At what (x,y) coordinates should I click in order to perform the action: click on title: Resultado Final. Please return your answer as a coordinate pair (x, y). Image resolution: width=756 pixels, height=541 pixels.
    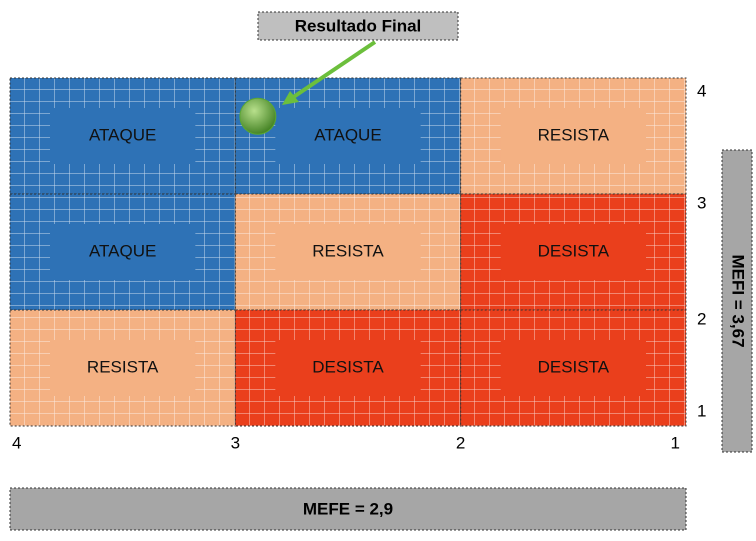
    Looking at the image, I should click on (358, 25).